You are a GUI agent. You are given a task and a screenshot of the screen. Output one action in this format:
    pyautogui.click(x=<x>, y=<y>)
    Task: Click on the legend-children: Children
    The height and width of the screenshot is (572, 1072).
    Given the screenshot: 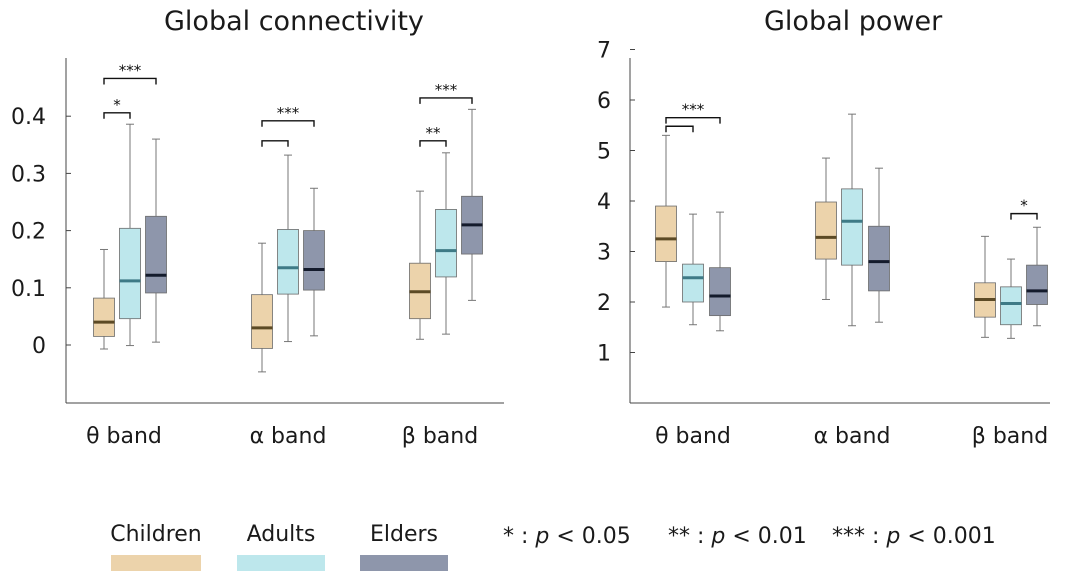 What is the action you would take?
    pyautogui.click(x=156, y=546)
    